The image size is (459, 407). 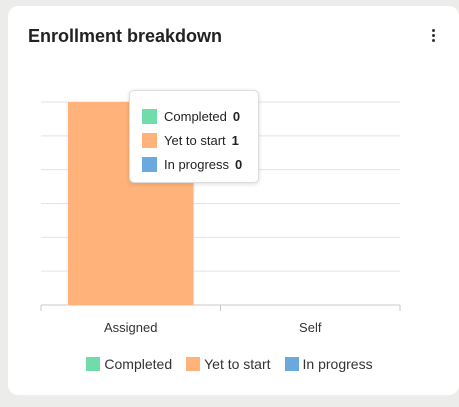 I want to click on legend-swatch-completed, so click(x=93, y=364).